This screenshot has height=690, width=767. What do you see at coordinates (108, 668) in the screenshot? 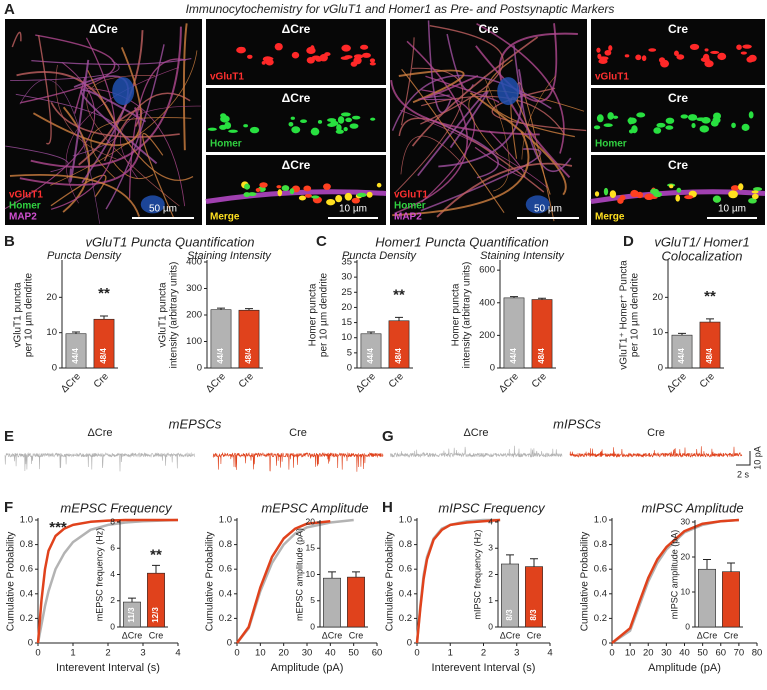
I see `x-axis-label: Interevent Interval (s)` at bounding box center [108, 668].